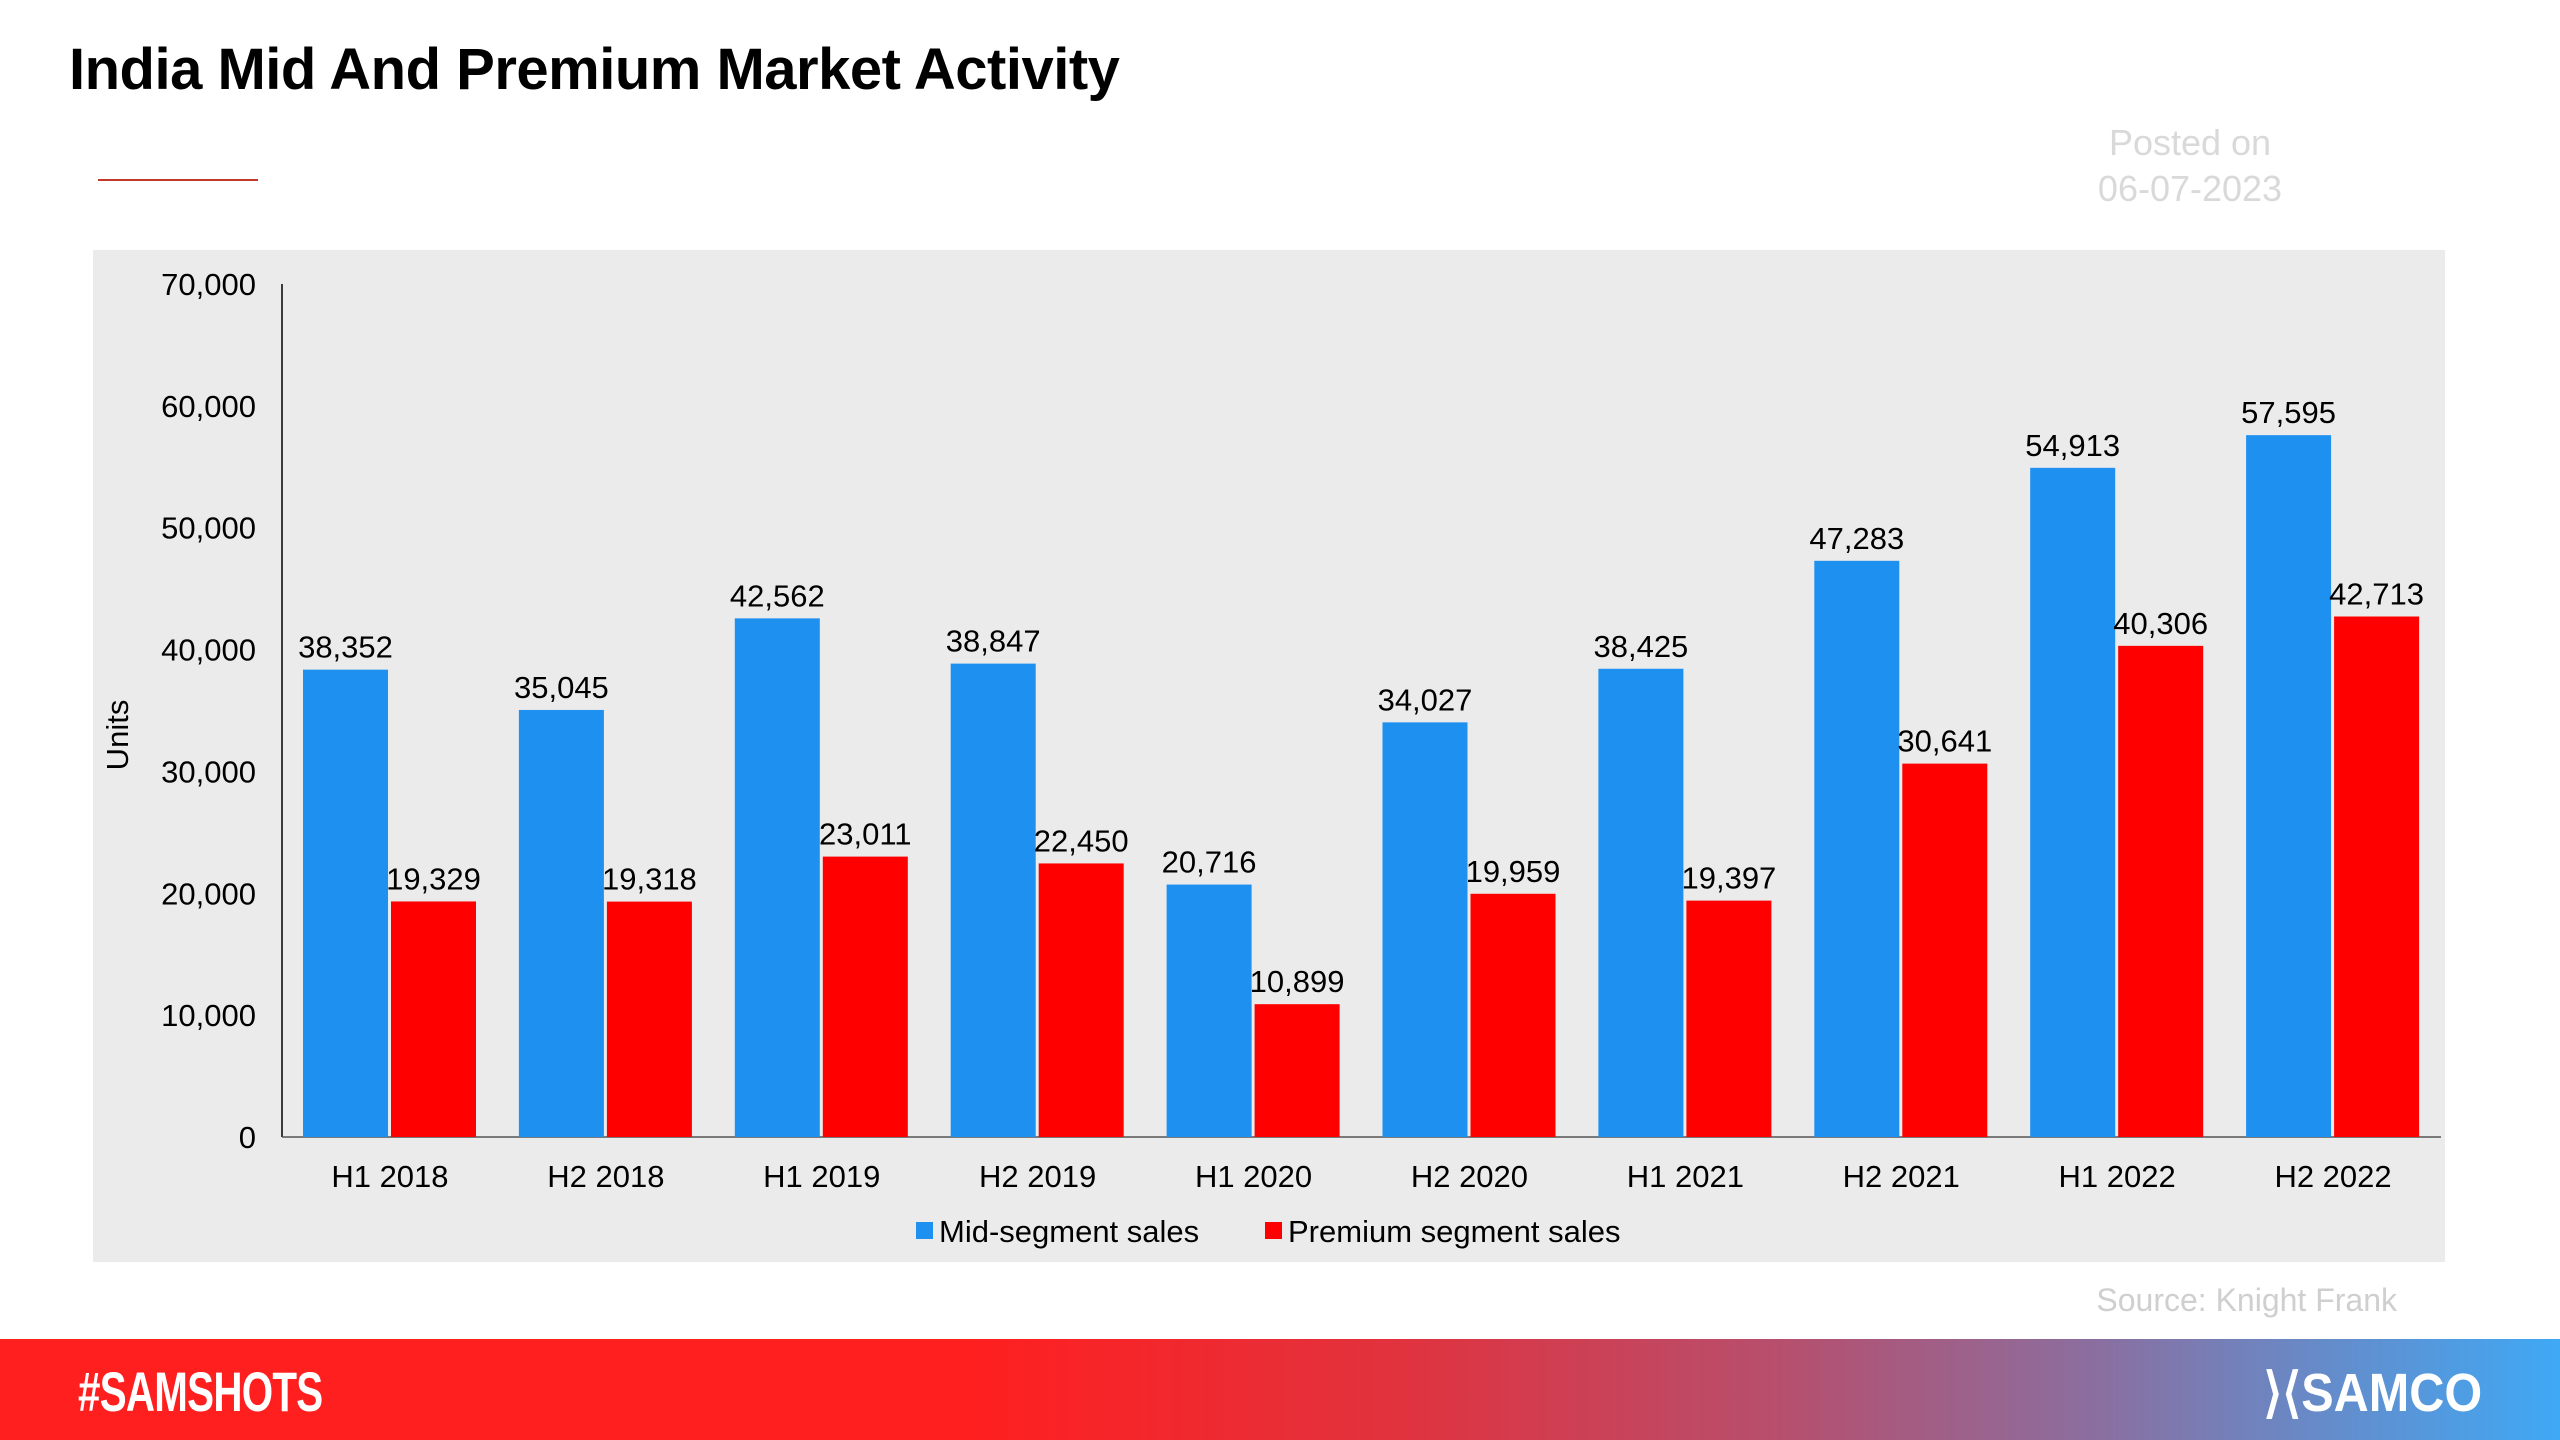  I want to click on source-note: Source: Knight Frank, so click(2246, 1300).